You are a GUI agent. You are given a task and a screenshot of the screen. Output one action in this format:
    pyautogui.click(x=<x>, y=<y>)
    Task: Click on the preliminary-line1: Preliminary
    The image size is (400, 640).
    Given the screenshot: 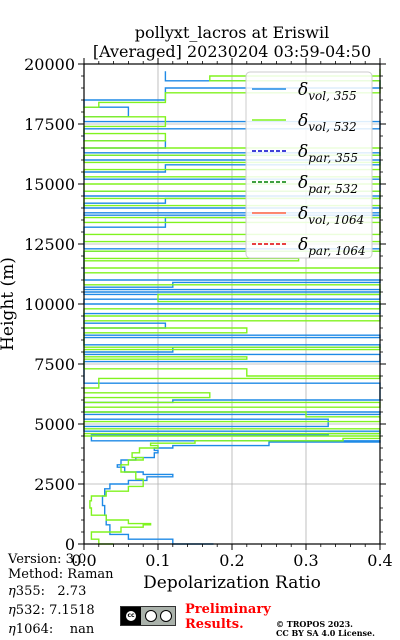 What is the action you would take?
    pyautogui.click(x=228, y=609)
    